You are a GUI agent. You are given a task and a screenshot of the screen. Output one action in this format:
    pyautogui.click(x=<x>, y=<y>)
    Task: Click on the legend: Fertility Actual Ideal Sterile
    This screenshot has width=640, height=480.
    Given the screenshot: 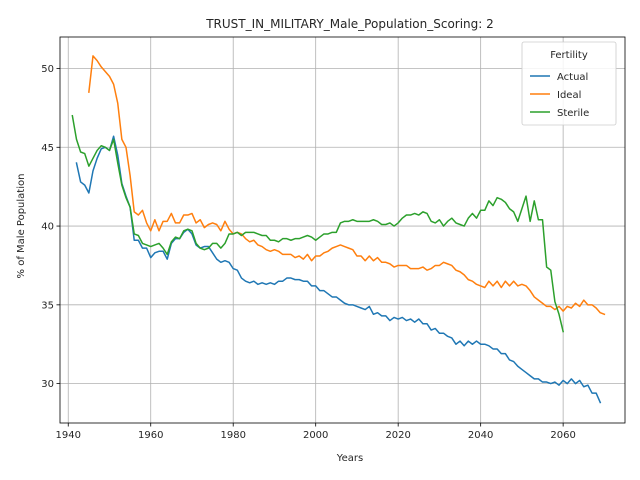 What is the action you would take?
    pyautogui.click(x=569, y=83)
    